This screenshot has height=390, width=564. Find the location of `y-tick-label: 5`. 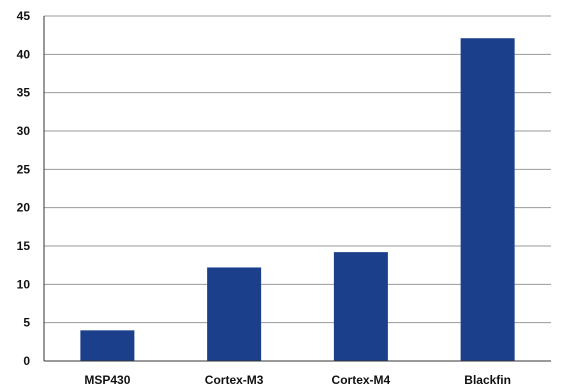

y-tick-label: 5 is located at coordinates (26, 323).